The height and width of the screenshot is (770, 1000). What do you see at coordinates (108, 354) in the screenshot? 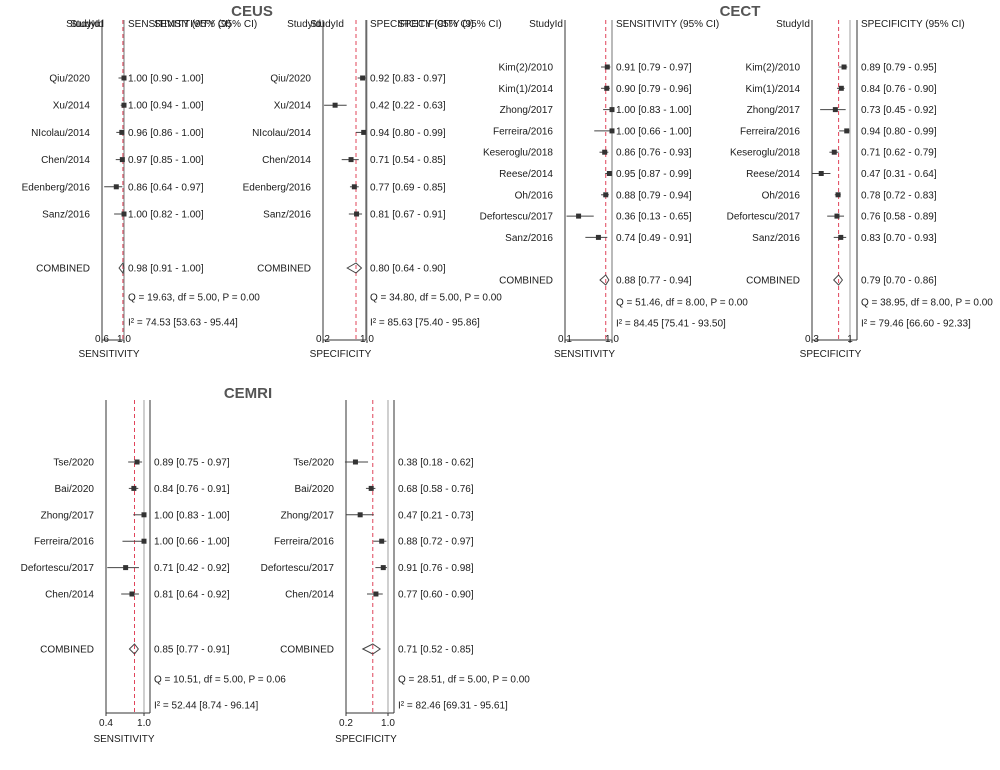
I see `x-axis-label: SENSITIVITY` at bounding box center [108, 354].